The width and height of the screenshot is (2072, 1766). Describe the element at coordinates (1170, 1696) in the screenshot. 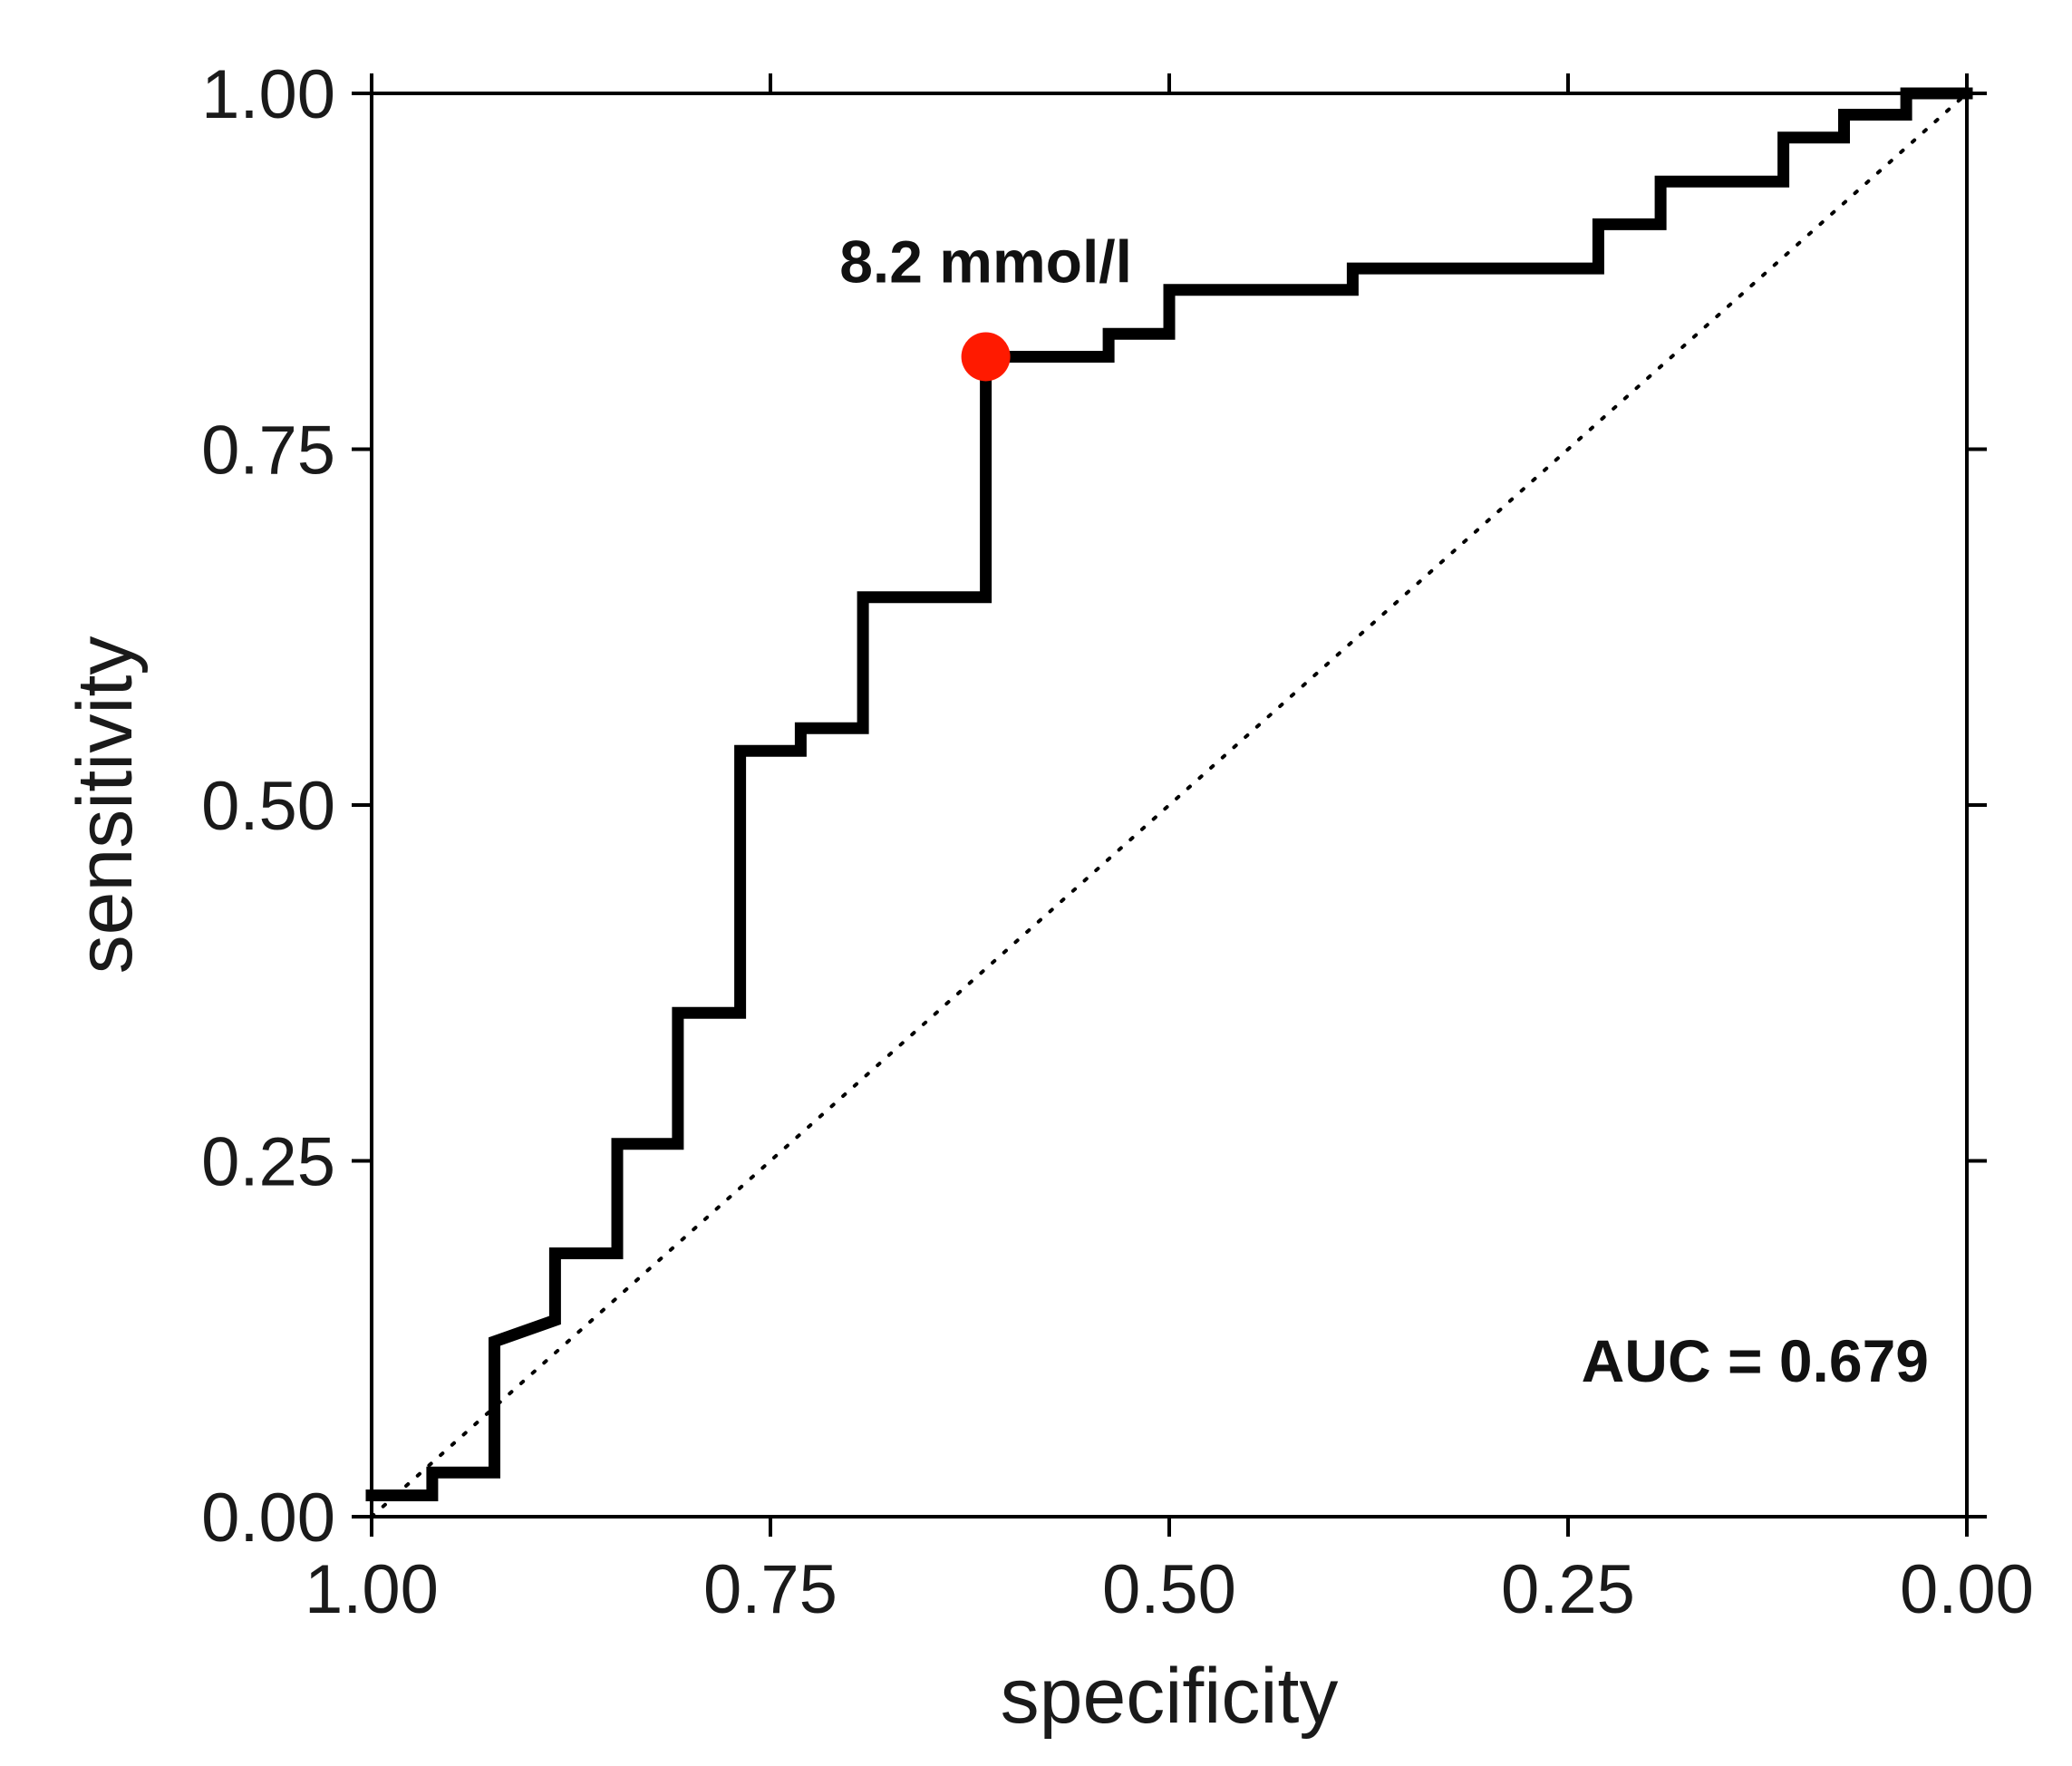

I see `x-axis-title: specificity` at that location.